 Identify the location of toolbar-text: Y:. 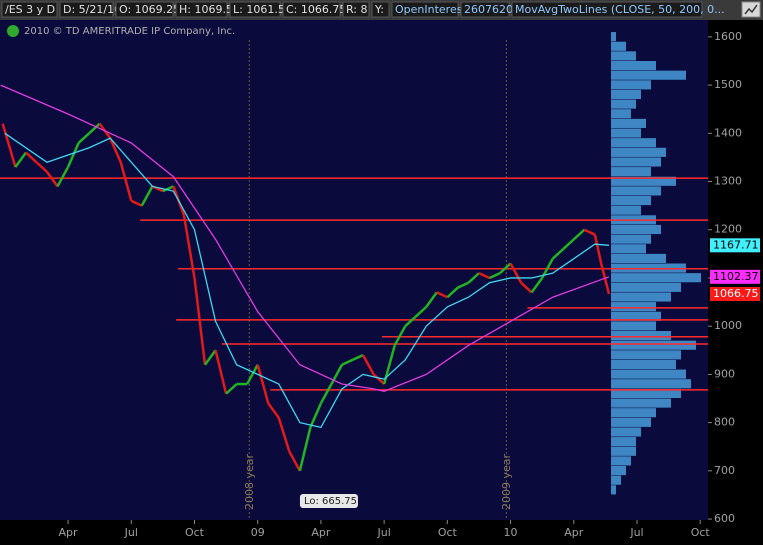
(379, 9).